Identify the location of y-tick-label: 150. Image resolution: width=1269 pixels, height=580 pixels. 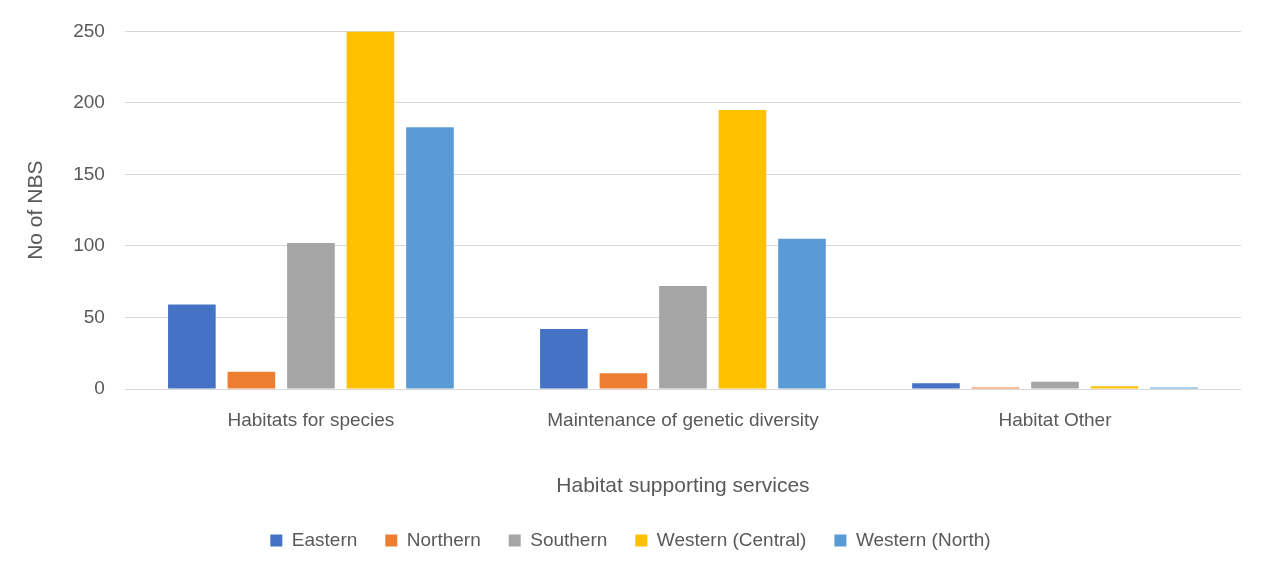
(89, 173).